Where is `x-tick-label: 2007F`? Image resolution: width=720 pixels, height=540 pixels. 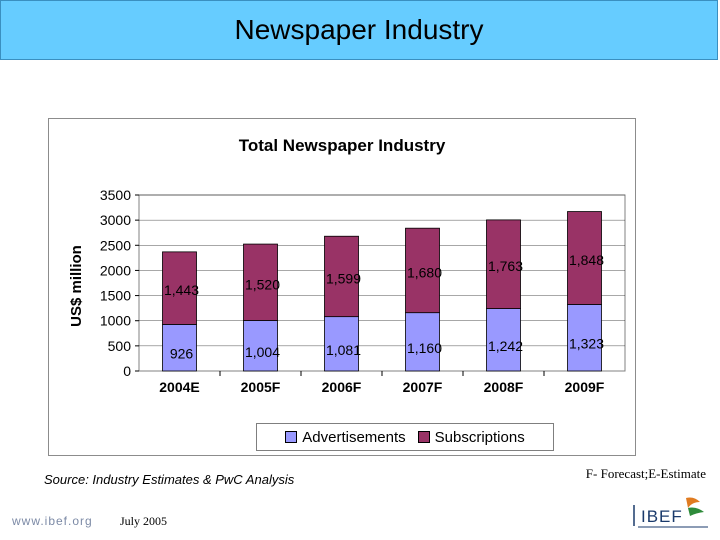 x-tick-label: 2007F is located at coordinates (423, 387).